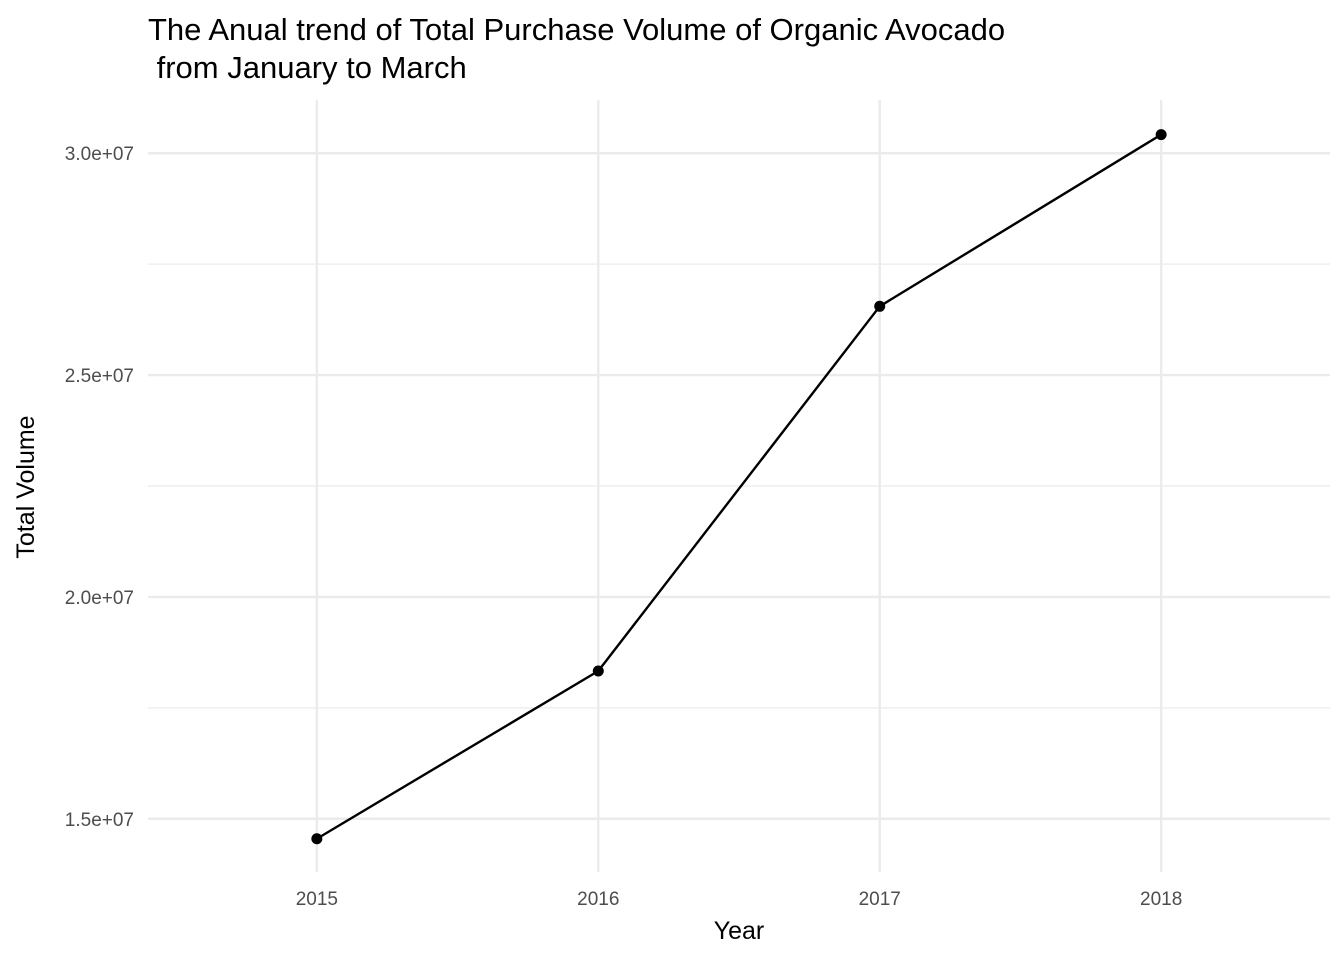 Image resolution: width=1344 pixels, height=960 pixels. I want to click on y-tick-label: 2.0e+07, so click(99, 598).